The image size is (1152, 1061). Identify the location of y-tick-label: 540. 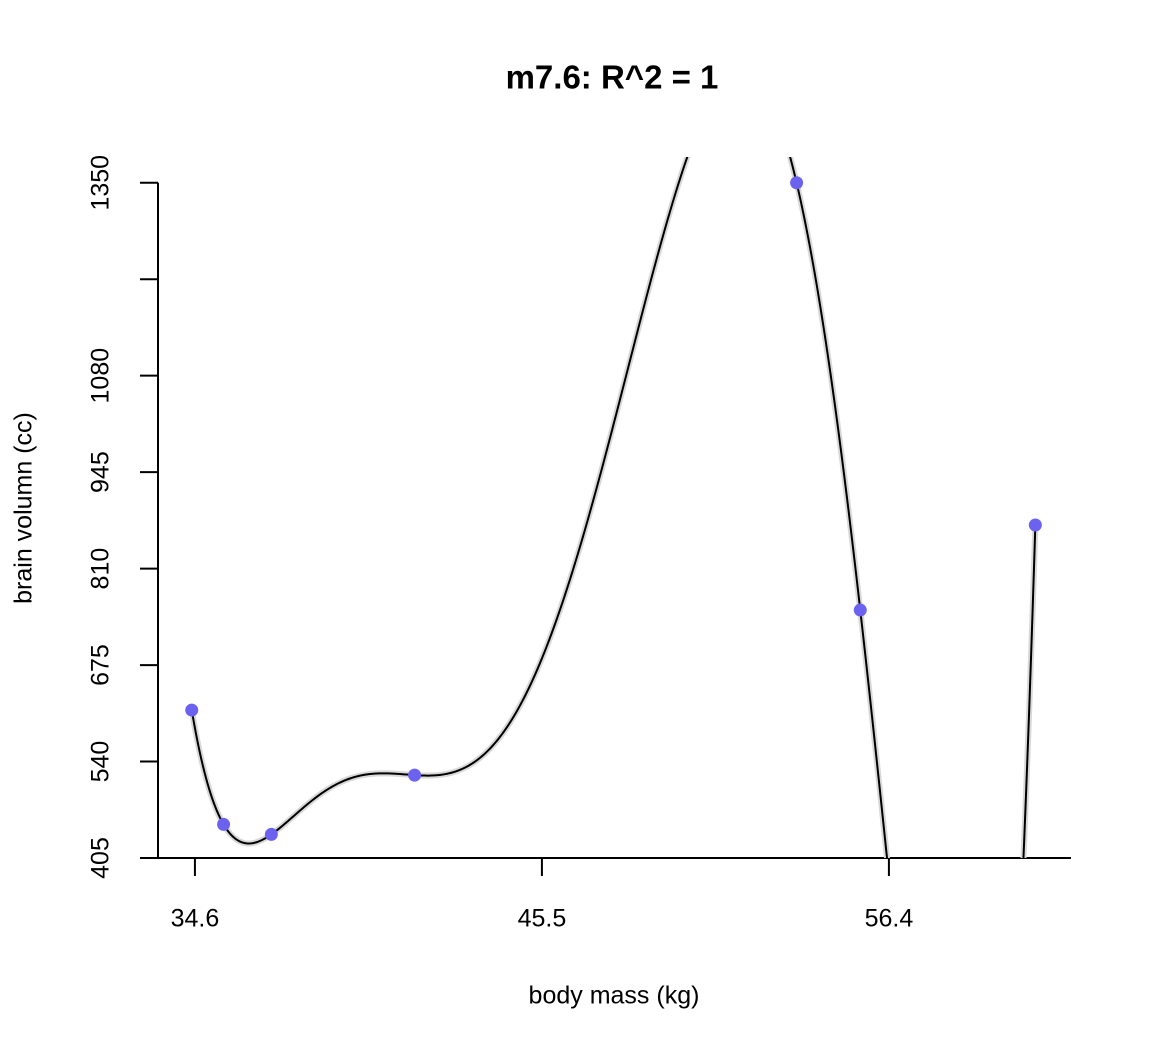
(101, 762).